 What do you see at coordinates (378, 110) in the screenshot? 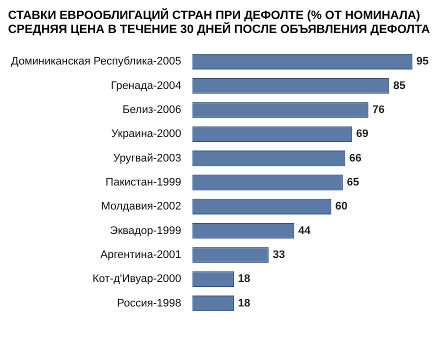
I see `data-label: 76` at bounding box center [378, 110].